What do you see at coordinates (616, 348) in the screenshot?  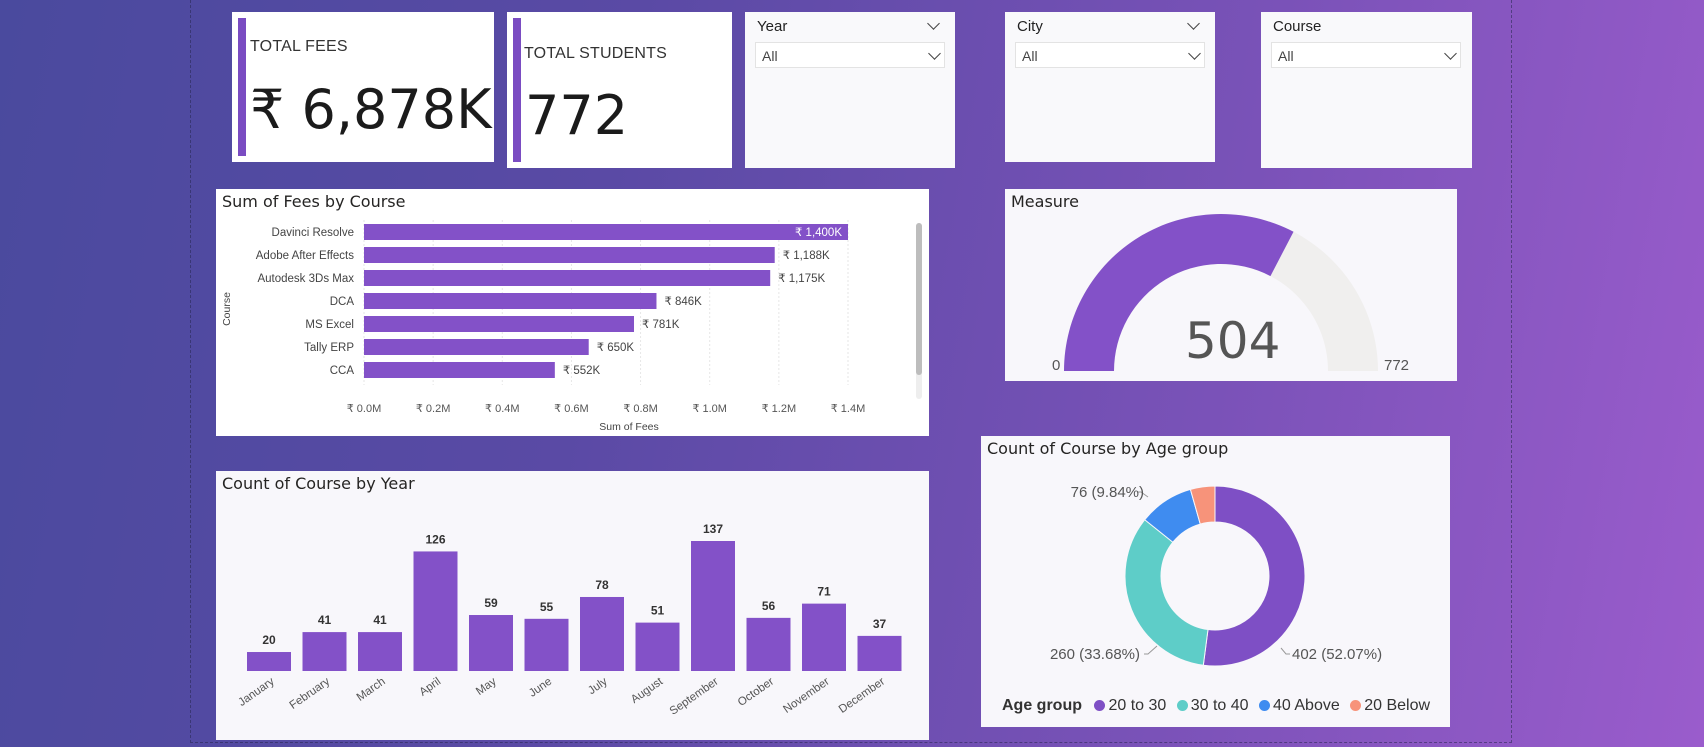 I see `data-label: ₹ 650K` at bounding box center [616, 348].